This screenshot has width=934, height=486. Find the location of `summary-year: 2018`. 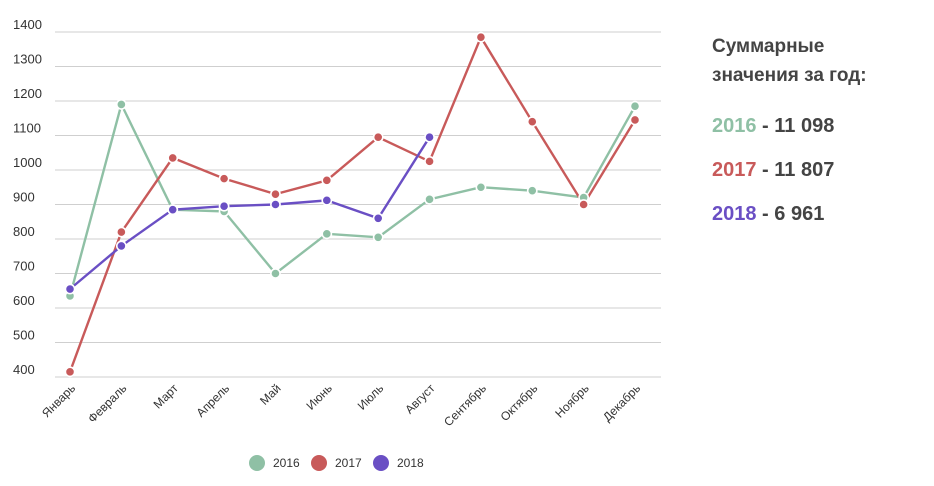

summary-year: 2018 is located at coordinates (734, 214).